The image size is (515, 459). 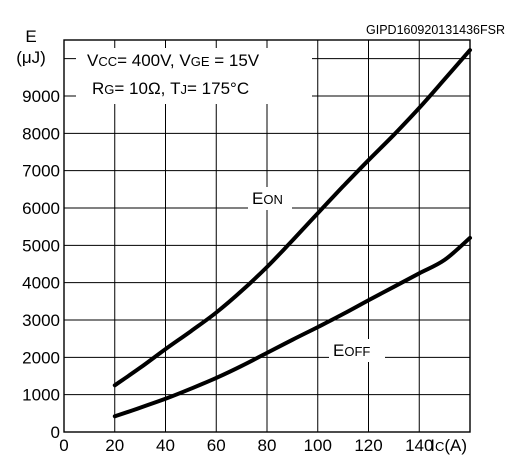 What do you see at coordinates (318, 445) in the screenshot?
I see `x-tick-label: 100` at bounding box center [318, 445].